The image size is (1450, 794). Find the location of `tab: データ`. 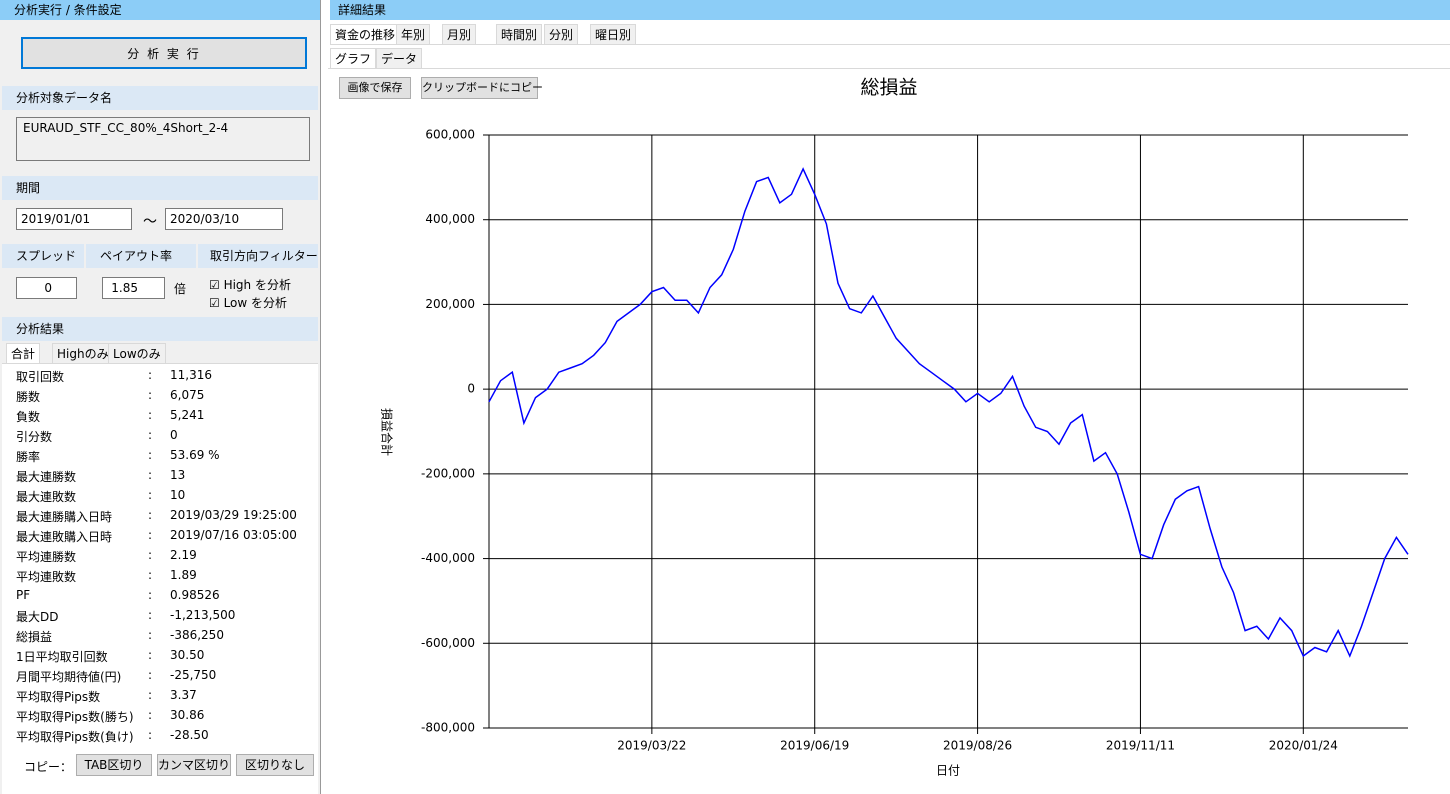

tab: データ is located at coordinates (399, 58).